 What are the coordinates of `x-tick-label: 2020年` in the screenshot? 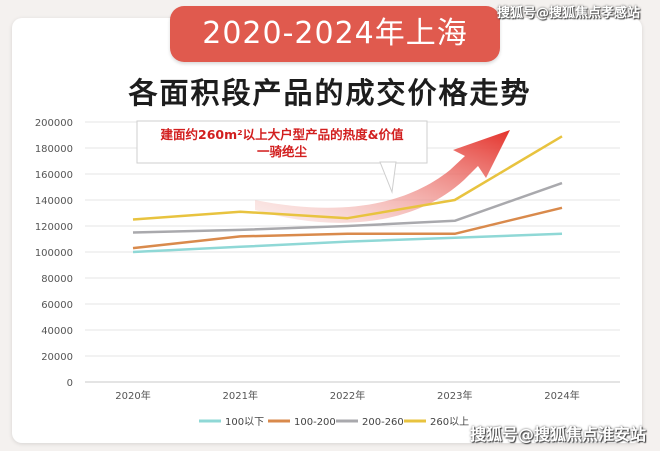 It's located at (132, 395).